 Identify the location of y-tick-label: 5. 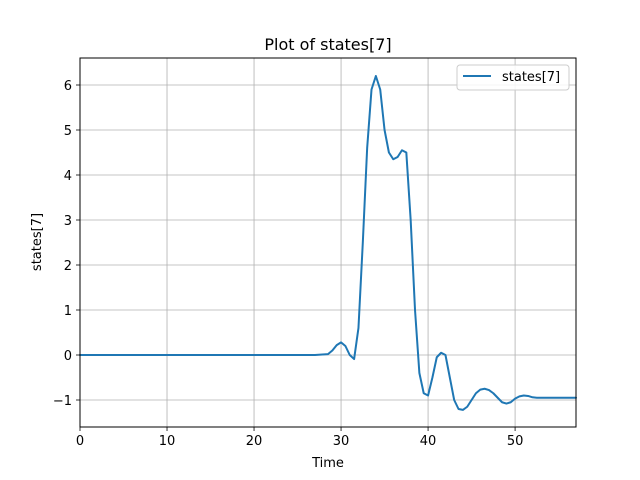
(68, 131).